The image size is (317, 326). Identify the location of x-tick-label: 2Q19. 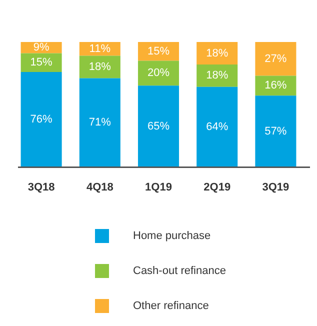
(217, 187).